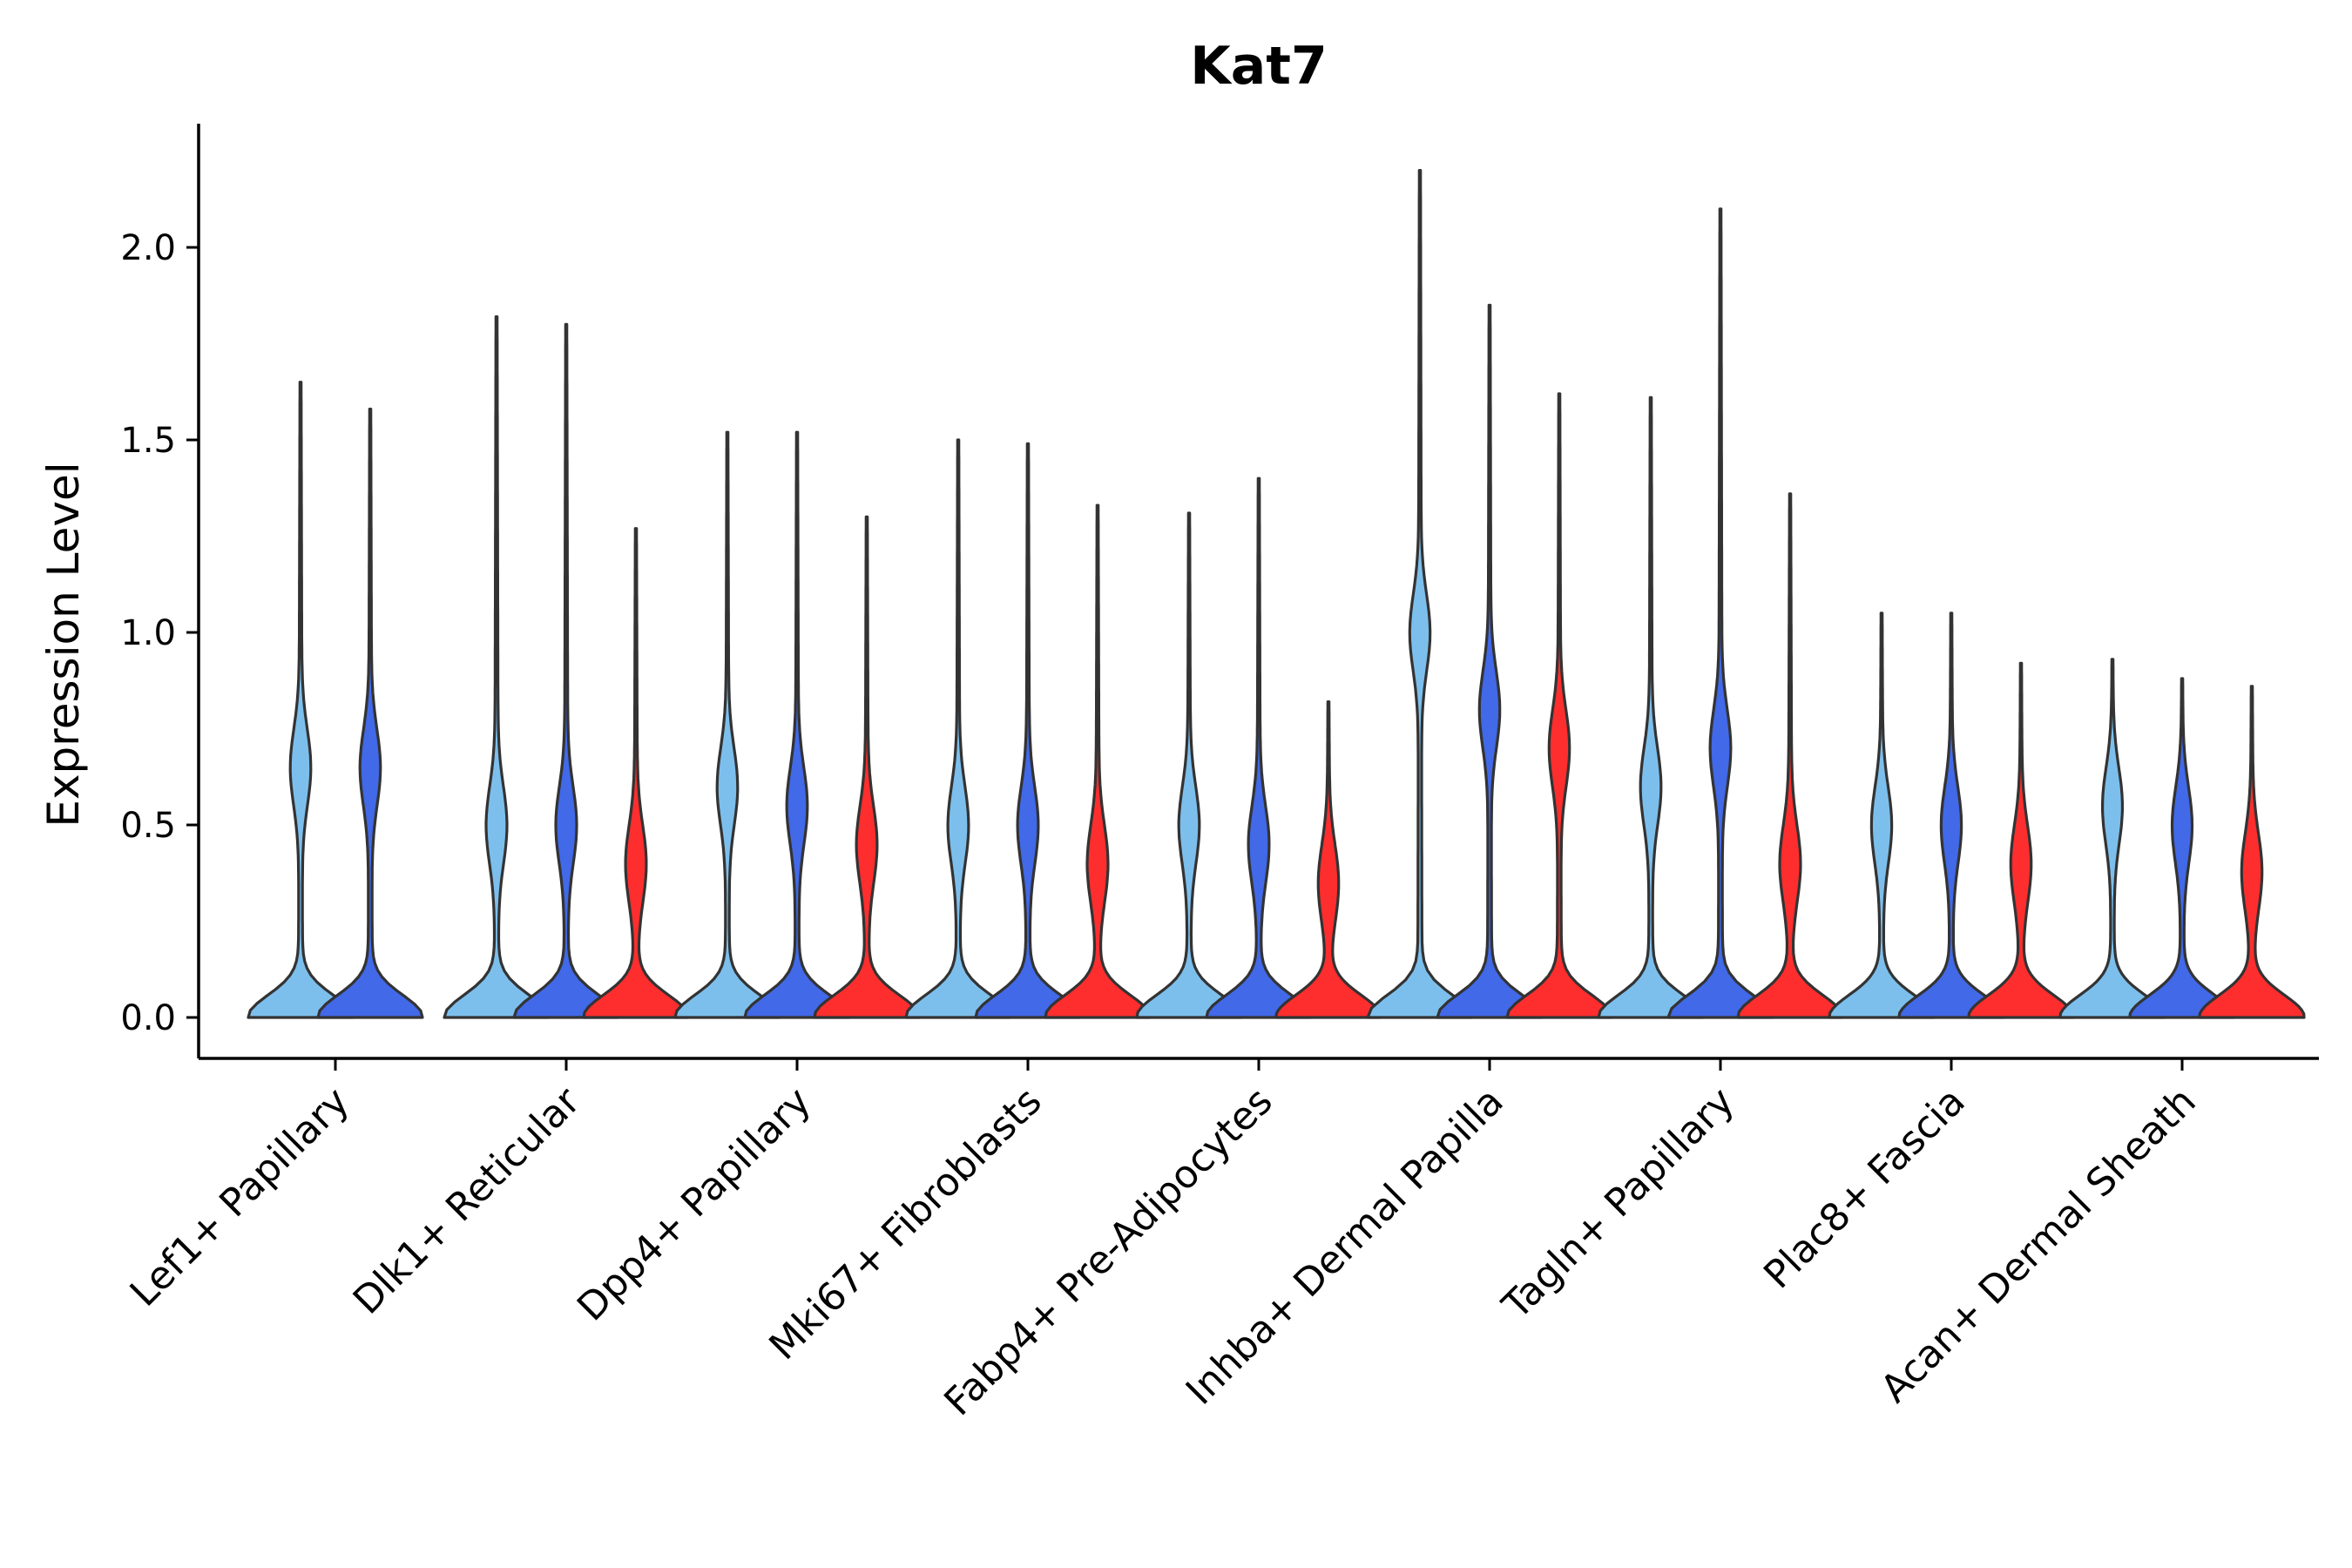  I want to click on y-axis: 0.0 0.5 1.0 1.5 2.0, so click(160, 591).